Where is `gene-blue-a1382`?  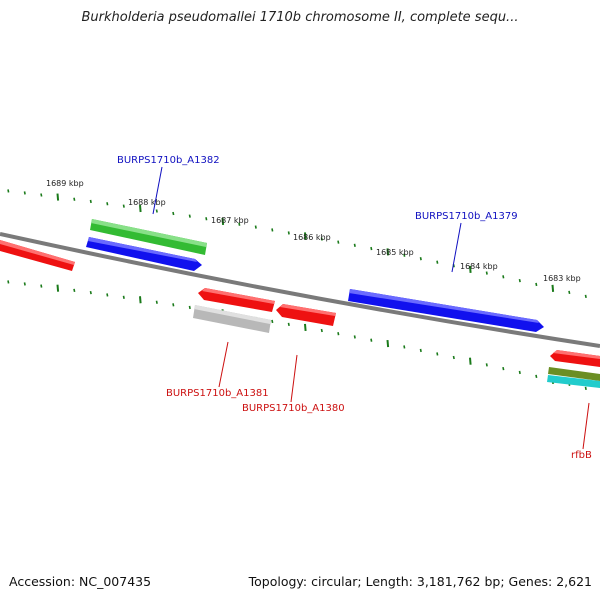 gene-blue-a1382 is located at coordinates (144, 254).